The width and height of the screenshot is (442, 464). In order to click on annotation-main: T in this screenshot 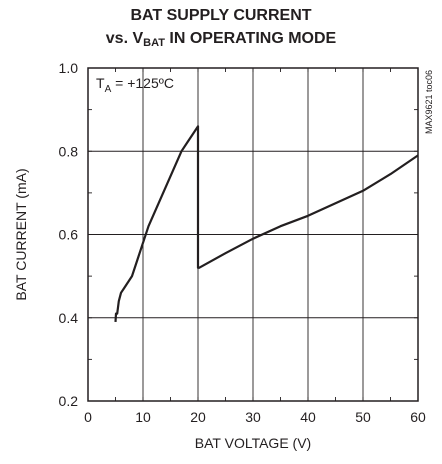, I will do `click(100, 83)`.